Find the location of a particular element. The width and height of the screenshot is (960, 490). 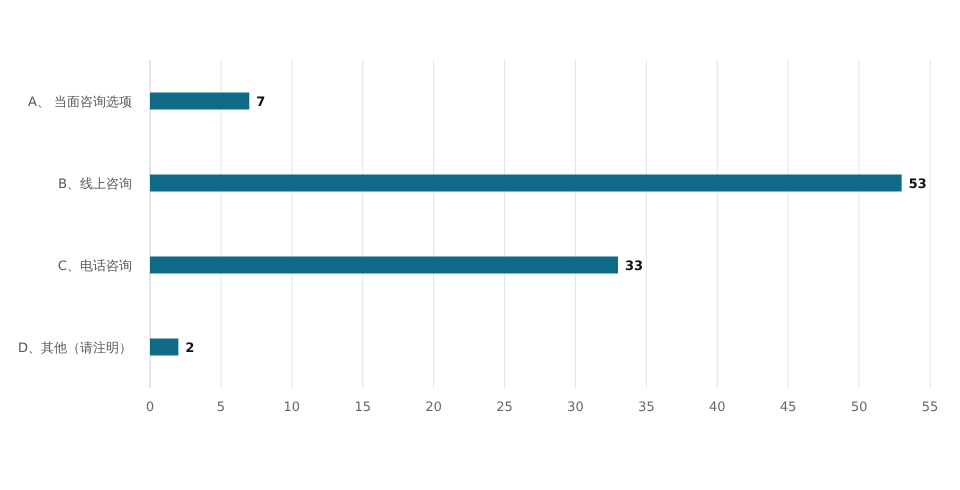

x-tick-label: 45 is located at coordinates (788, 407).